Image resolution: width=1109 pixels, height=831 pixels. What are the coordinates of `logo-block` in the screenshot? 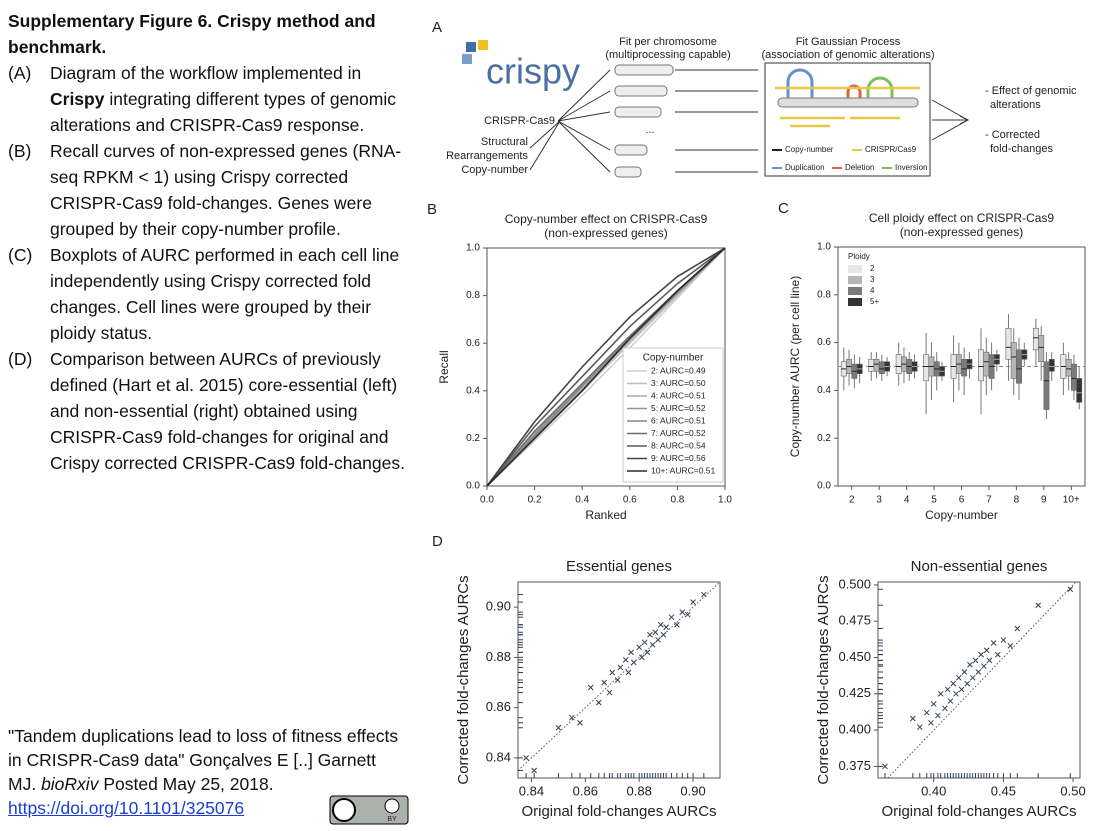 It's located at (483, 45).